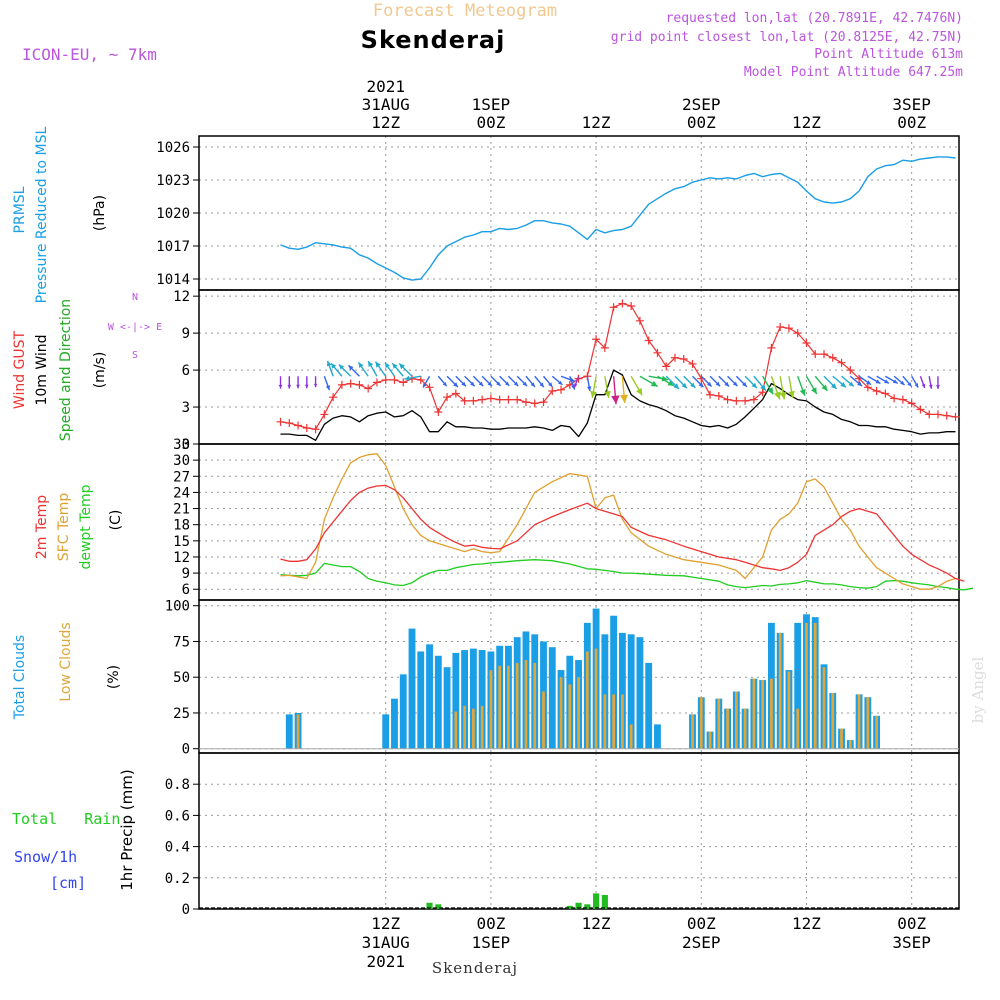  What do you see at coordinates (596, 923) in the screenshot?
I see `bottom-time-label: 12Z` at bounding box center [596, 923].